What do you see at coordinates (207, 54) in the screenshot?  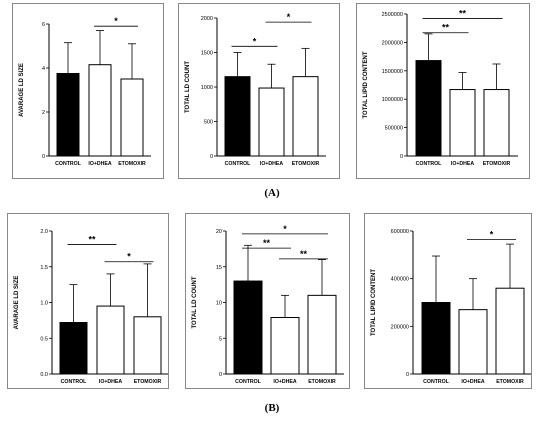 I see `y-tick-label: 1500` at bounding box center [207, 54].